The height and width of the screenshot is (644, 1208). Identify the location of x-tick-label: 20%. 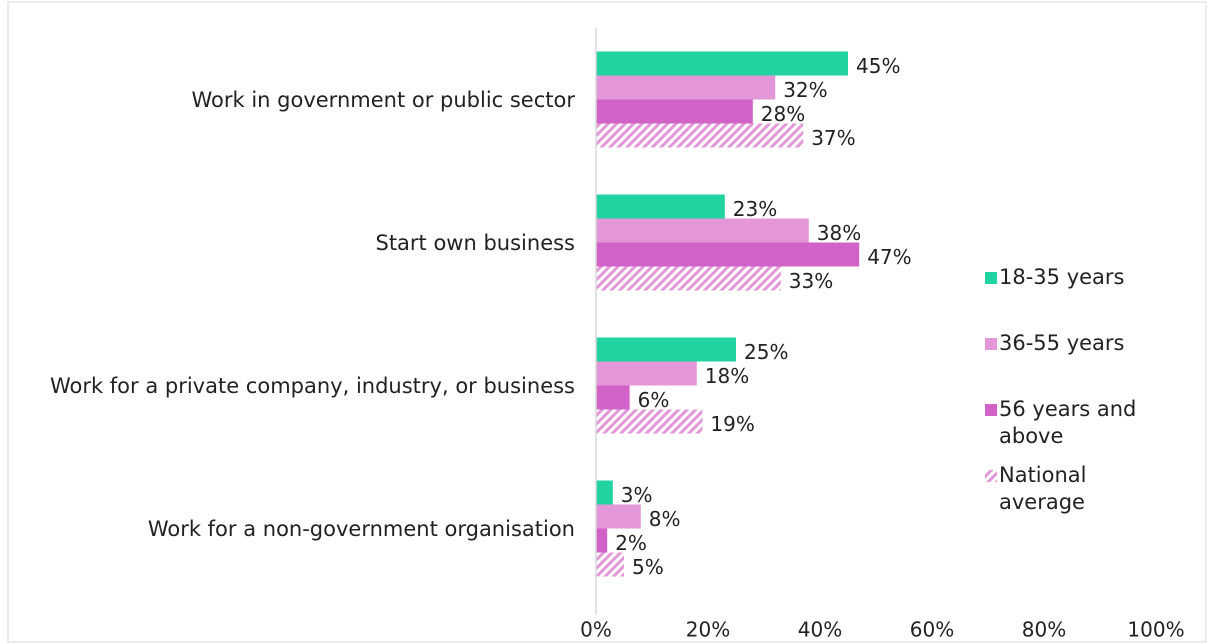
(708, 630).